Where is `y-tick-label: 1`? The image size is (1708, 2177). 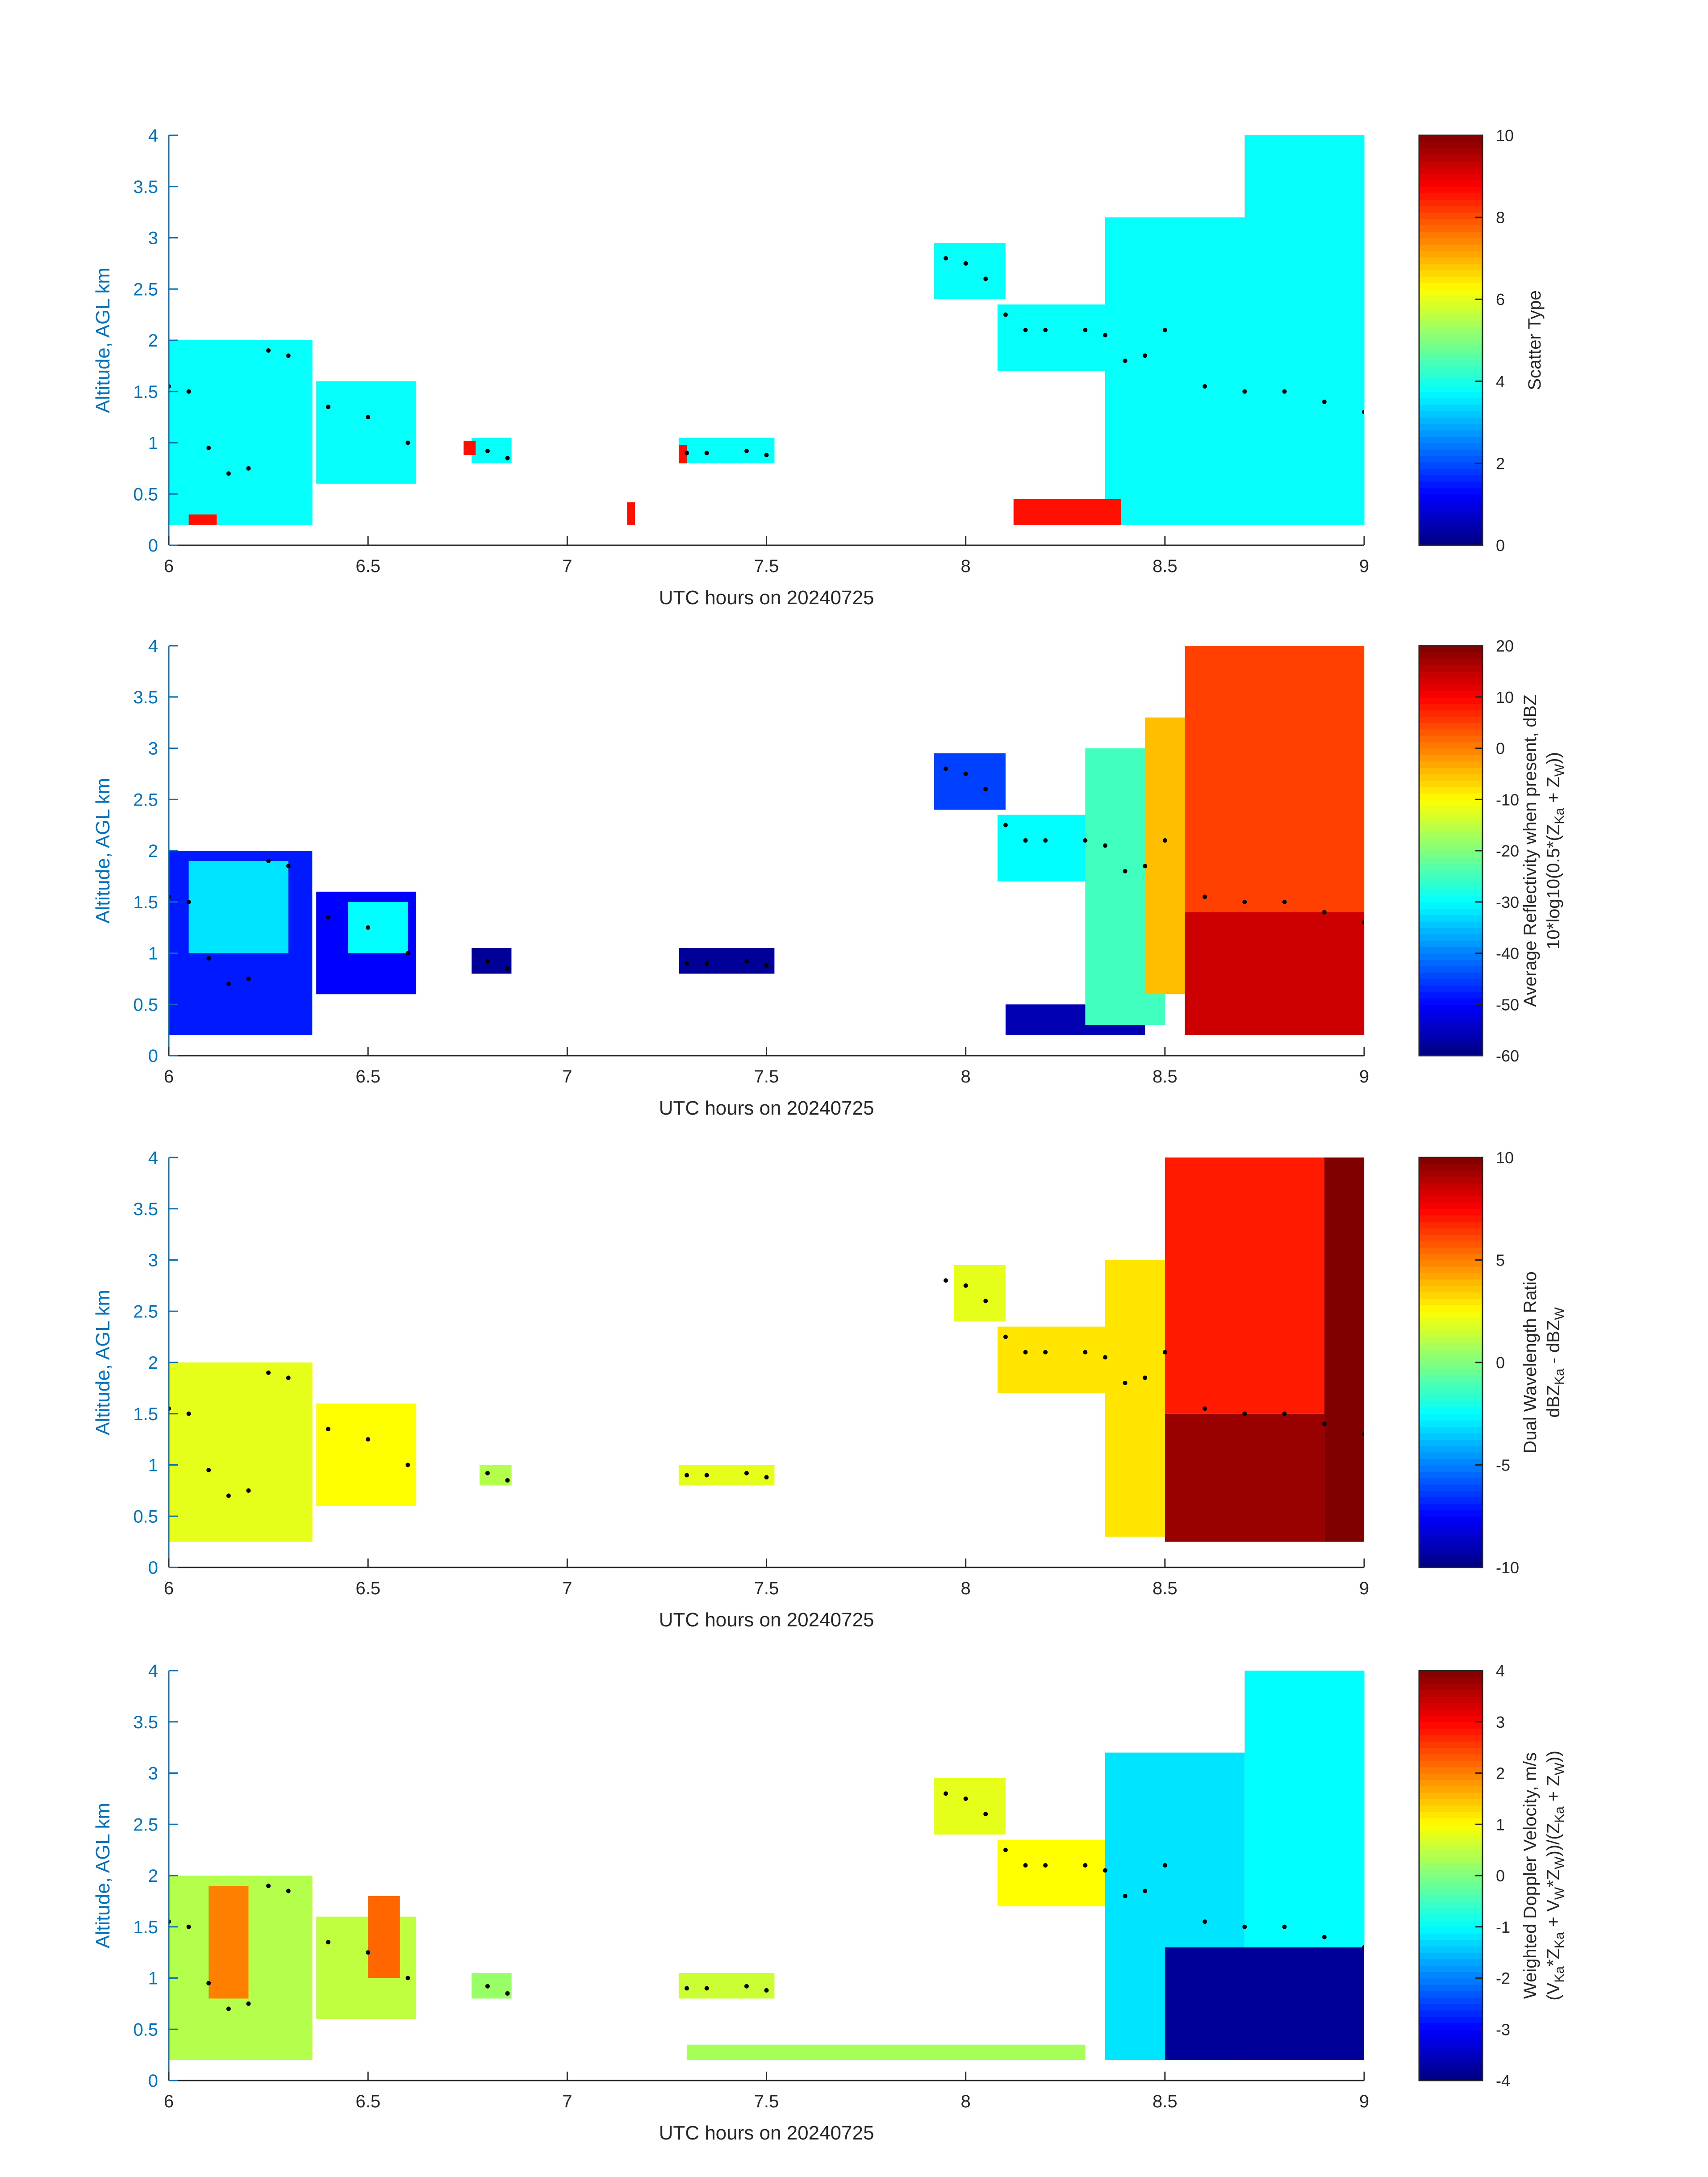
y-tick-label: 1 is located at coordinates (153, 954).